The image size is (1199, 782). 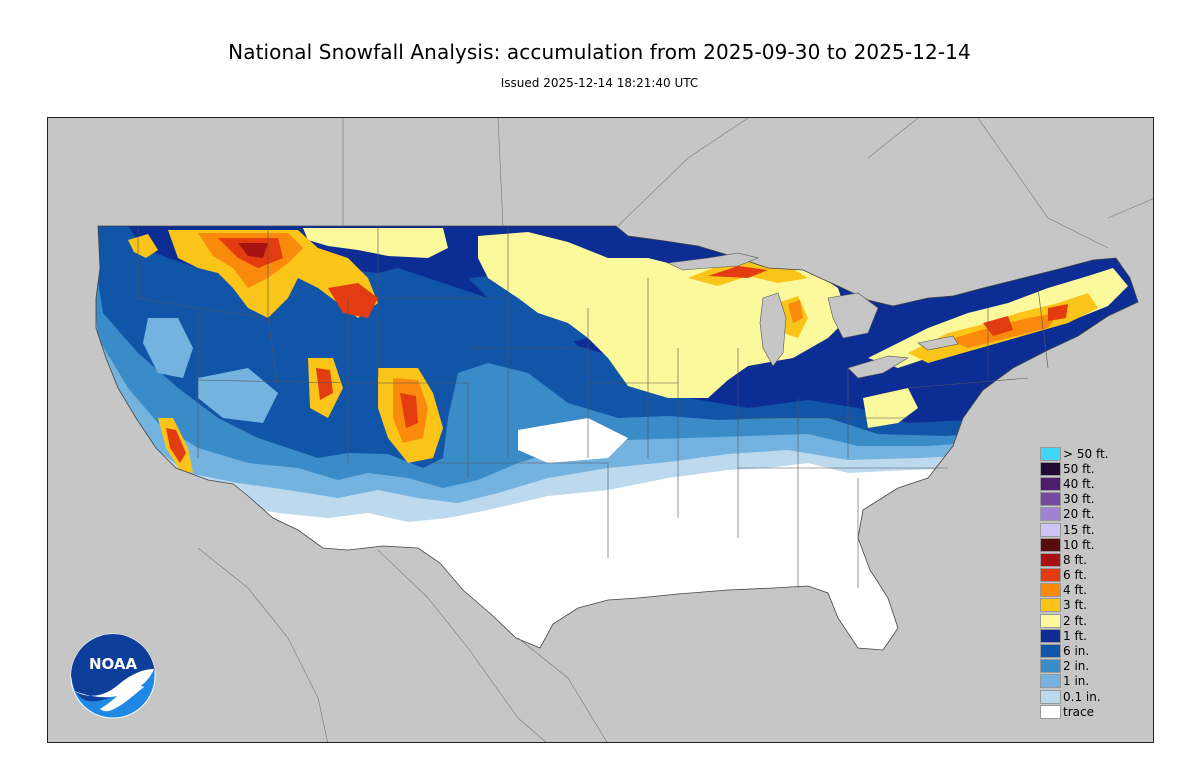 I want to click on legend-item: 15 ft., so click(x=1095, y=529).